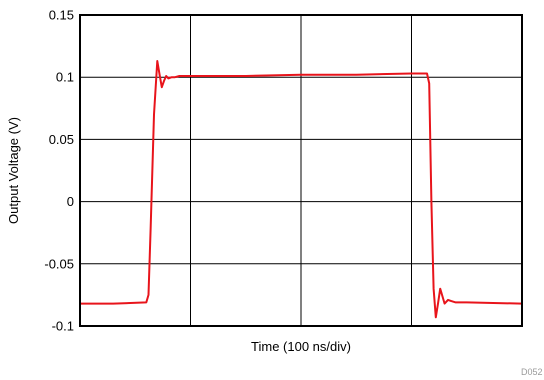 The height and width of the screenshot is (380, 544). I want to click on y-axis-ticks: 0.15 0.1 0.05 0 -0.05 -0.1, so click(59, 171).